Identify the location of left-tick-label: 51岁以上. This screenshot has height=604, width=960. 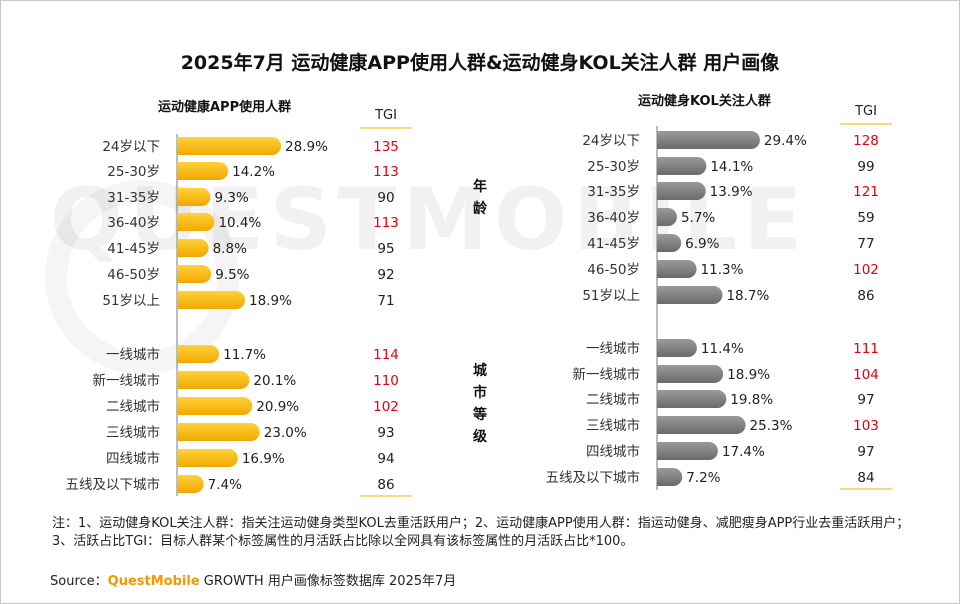
(131, 301).